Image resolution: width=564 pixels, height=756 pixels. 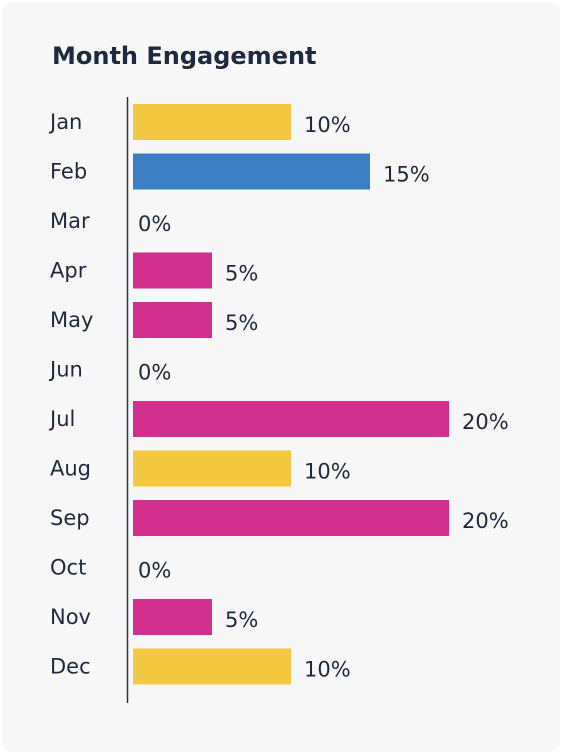 What do you see at coordinates (70, 518) in the screenshot?
I see `month-label-sep: Sep` at bounding box center [70, 518].